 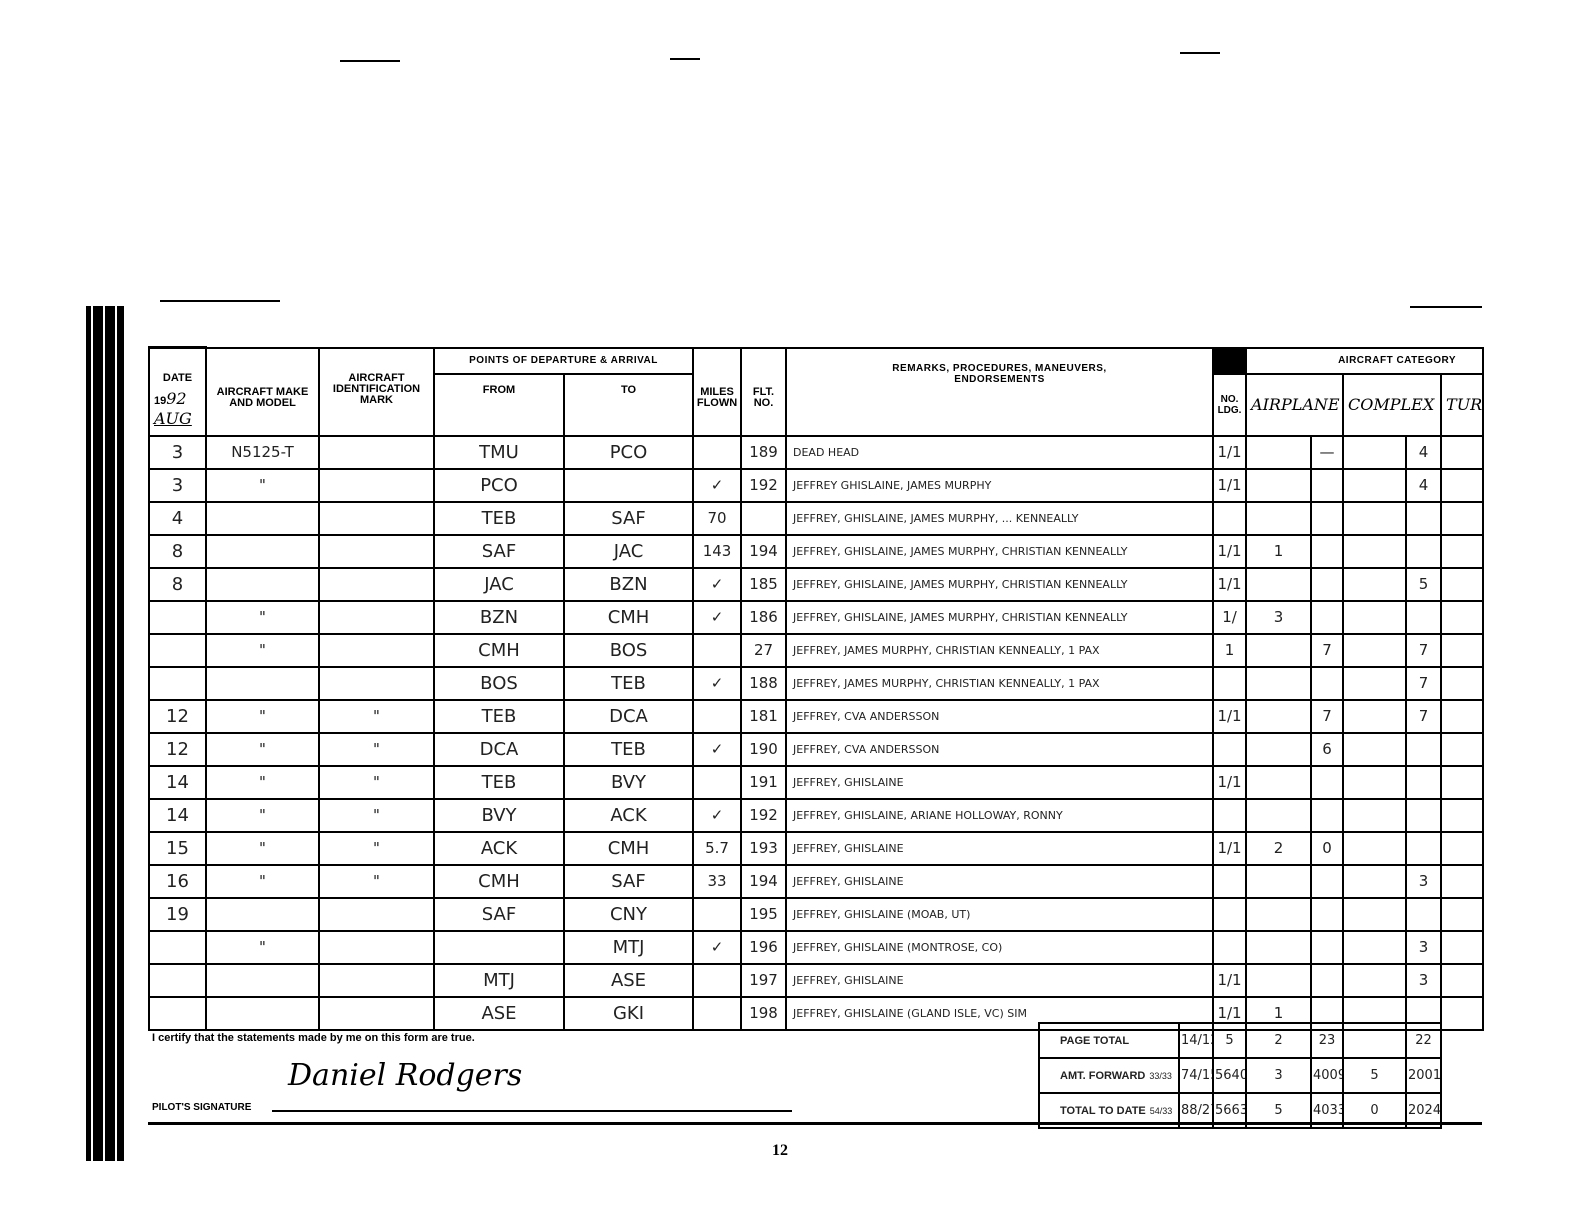 I want to click on year-value: 92, so click(x=176, y=398).